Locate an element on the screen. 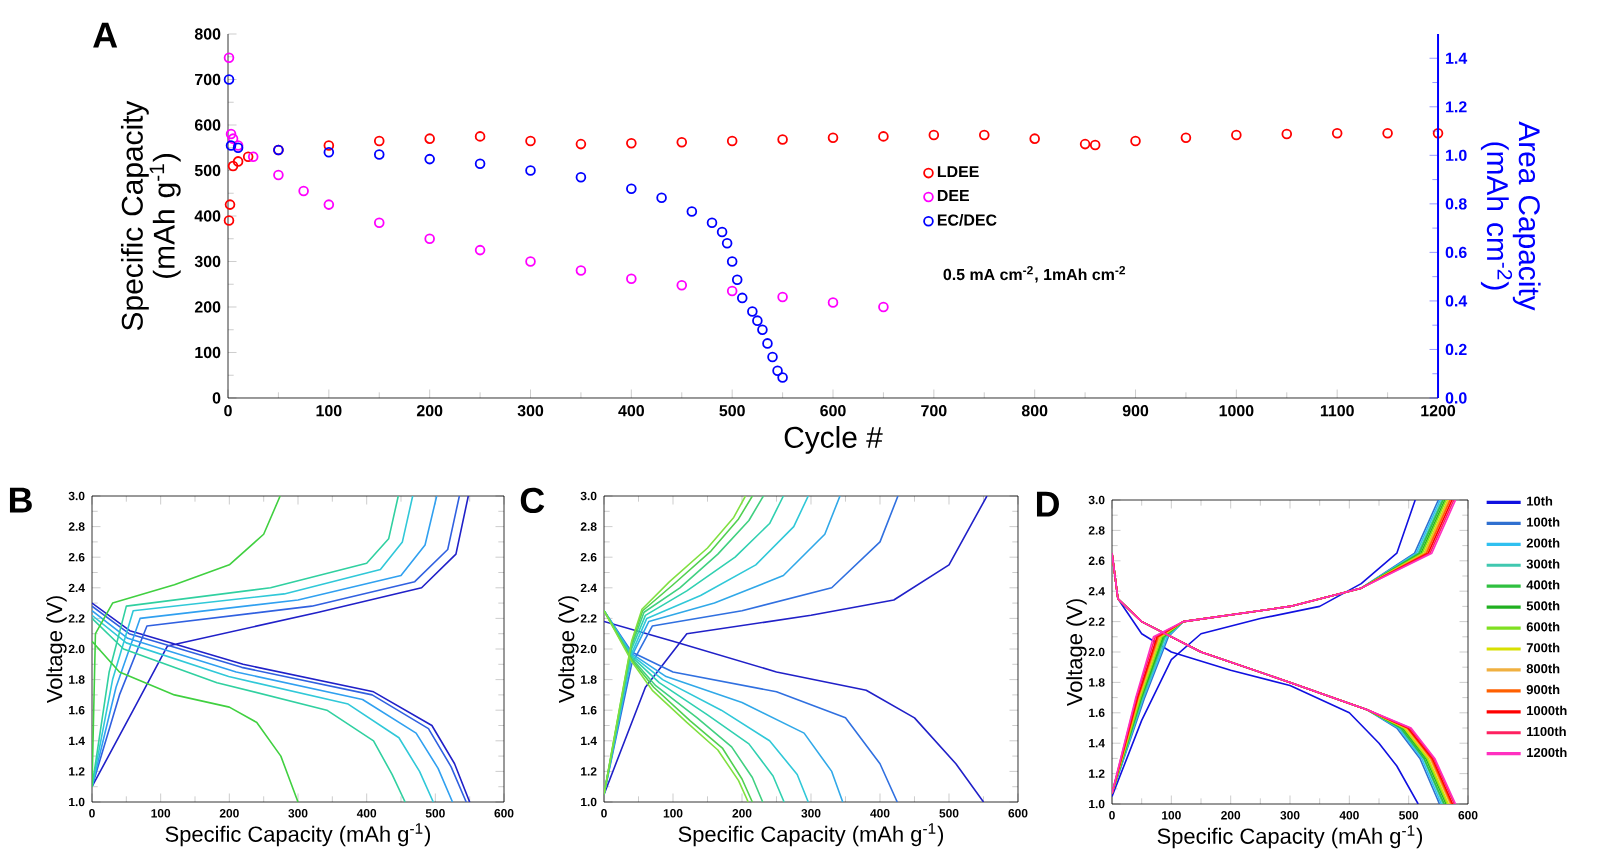 The image size is (1614, 866). chart-title: A is located at coordinates (105, 35).